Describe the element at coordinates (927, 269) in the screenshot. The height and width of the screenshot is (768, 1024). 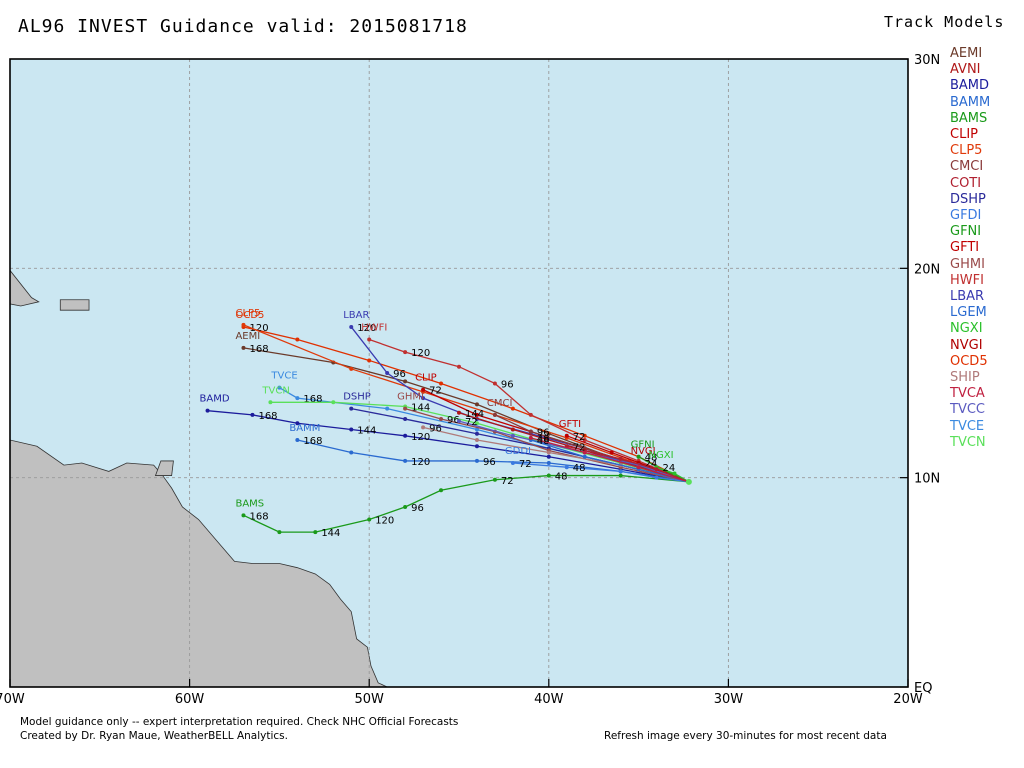
I see `lat-label: 20N` at that location.